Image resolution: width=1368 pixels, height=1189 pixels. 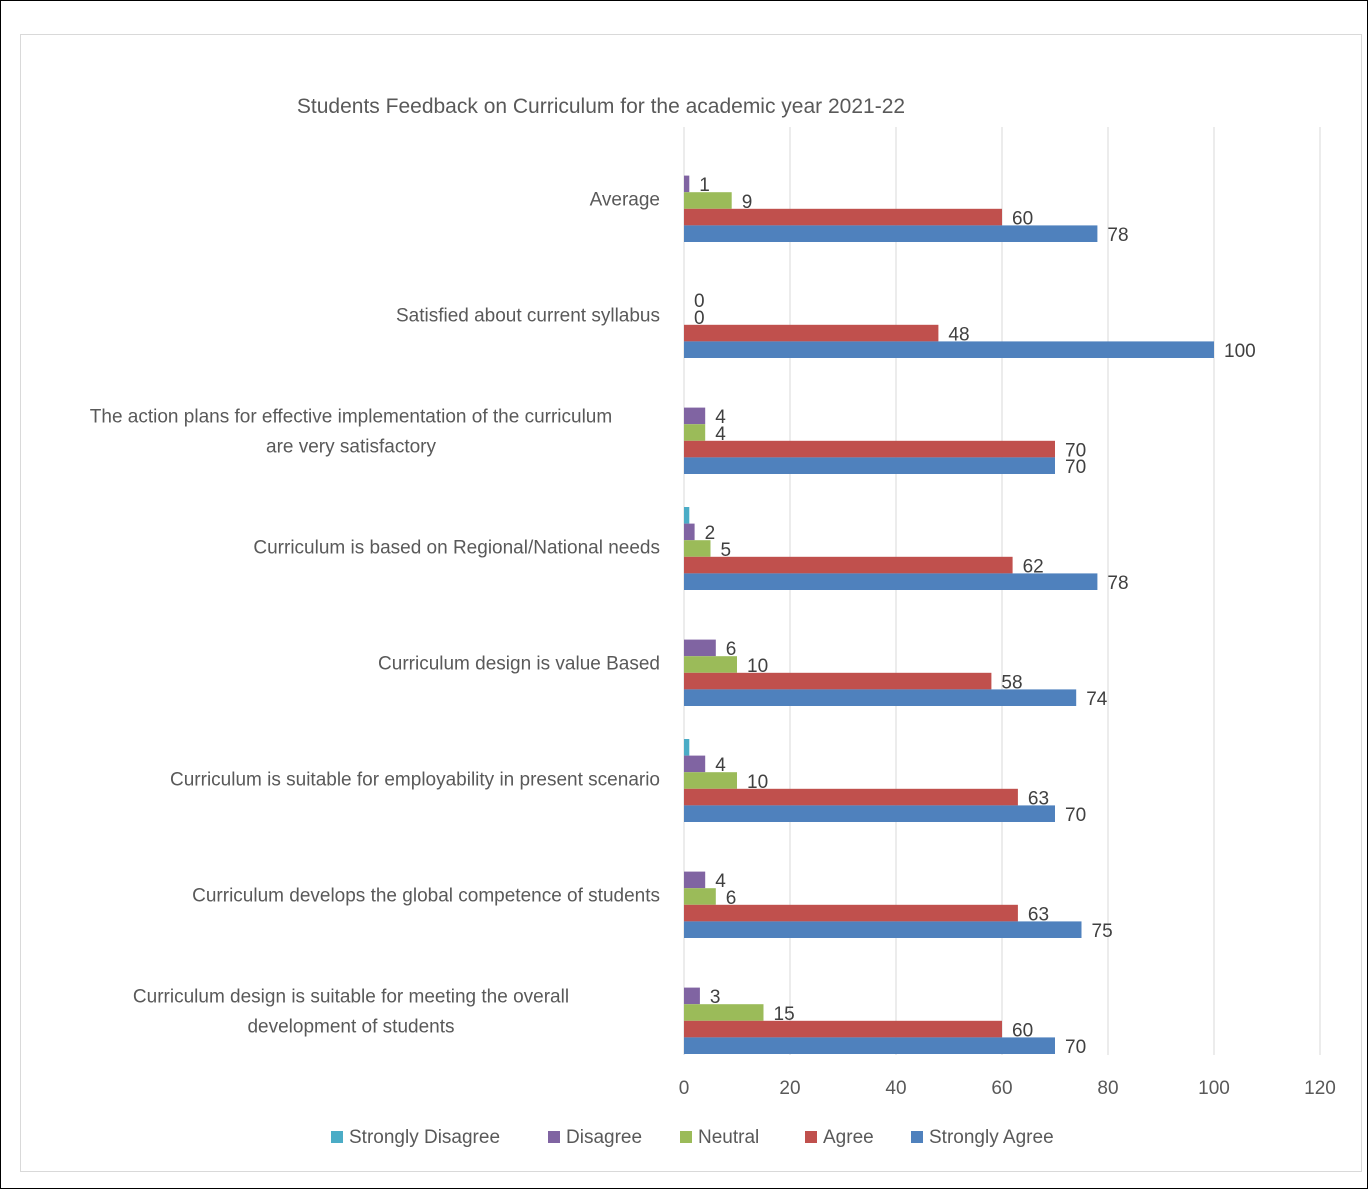 What do you see at coordinates (991, 1137) in the screenshot?
I see `legend-label-strongly-agree: Strongly Agree` at bounding box center [991, 1137].